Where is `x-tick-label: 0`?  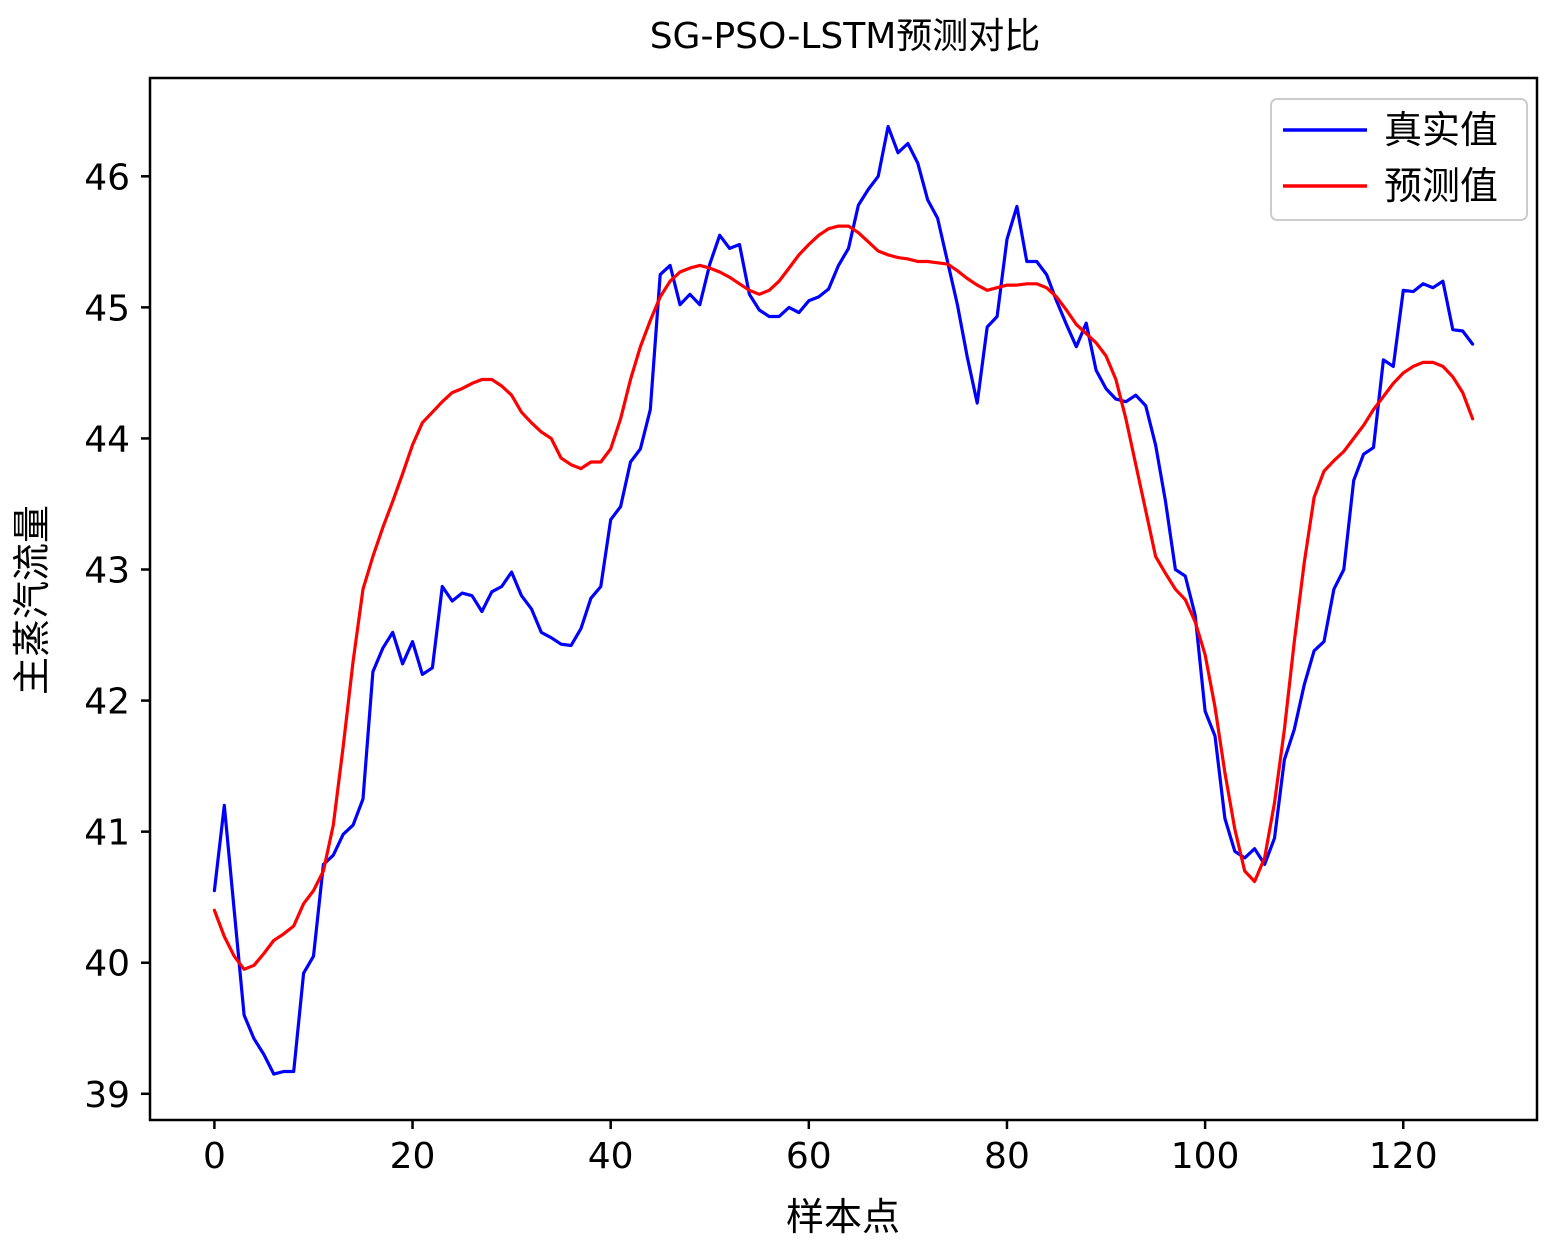 x-tick-label: 0 is located at coordinates (214, 1156).